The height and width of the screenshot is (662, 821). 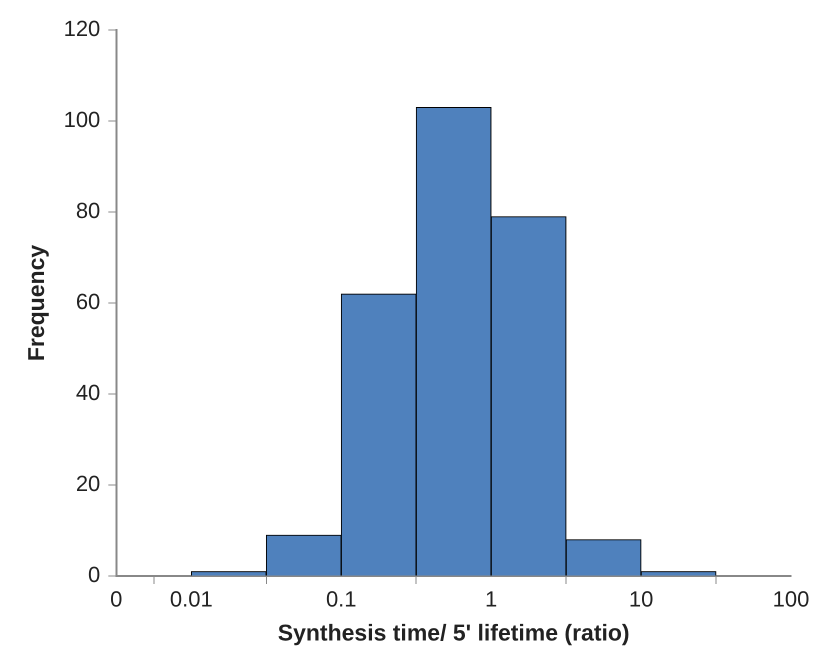 I want to click on y-tick-label: 20, so click(x=88, y=483).